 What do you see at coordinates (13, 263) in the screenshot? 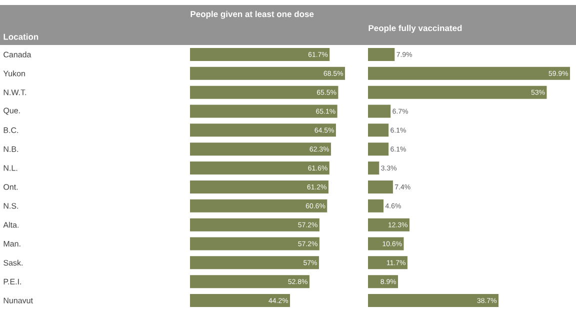
I see `y-tick-label: Sask.` at bounding box center [13, 263].